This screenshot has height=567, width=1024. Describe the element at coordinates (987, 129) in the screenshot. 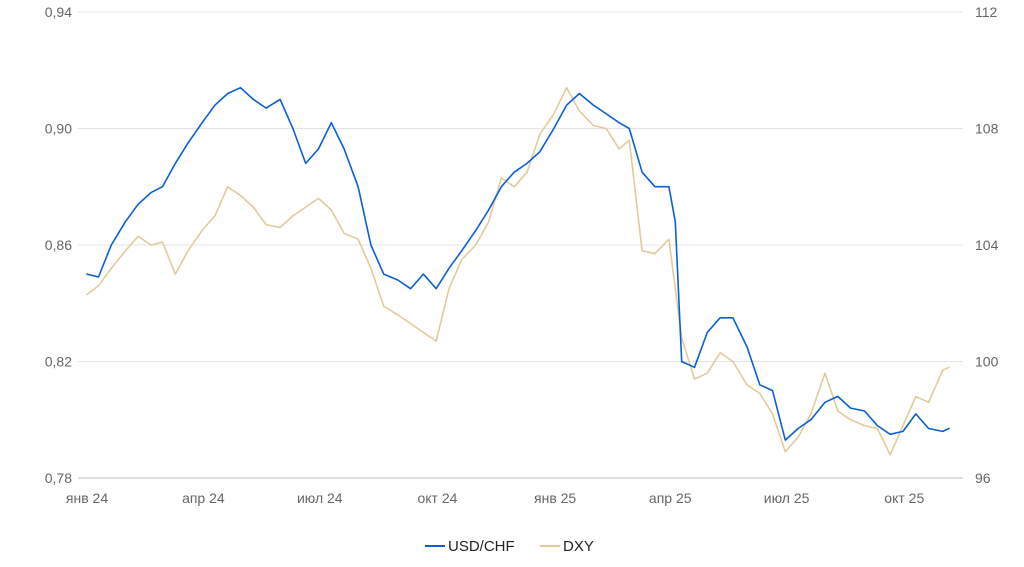

I see `y-right-tick-label: 108` at that location.